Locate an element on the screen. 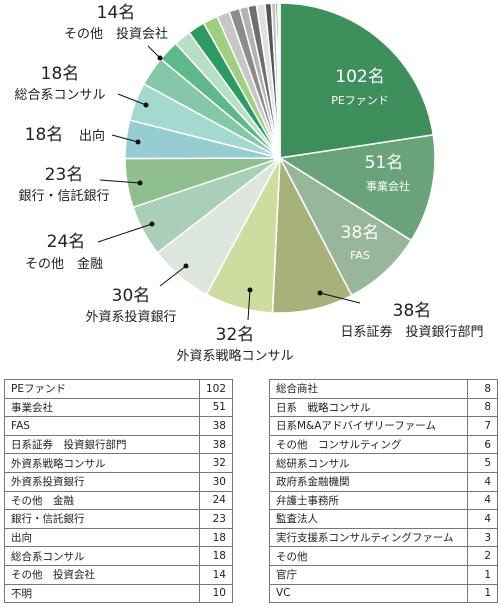 Image resolution: width=501 pixels, height=613 pixels. table-cell-value: 30 is located at coordinates (216, 481).